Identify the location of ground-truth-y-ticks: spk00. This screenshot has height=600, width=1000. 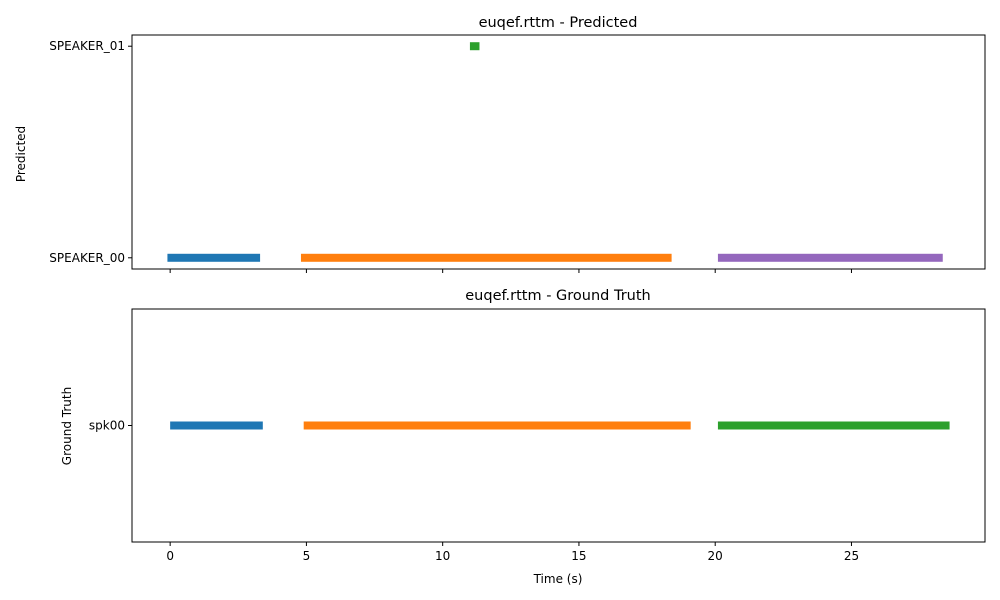
(110, 426).